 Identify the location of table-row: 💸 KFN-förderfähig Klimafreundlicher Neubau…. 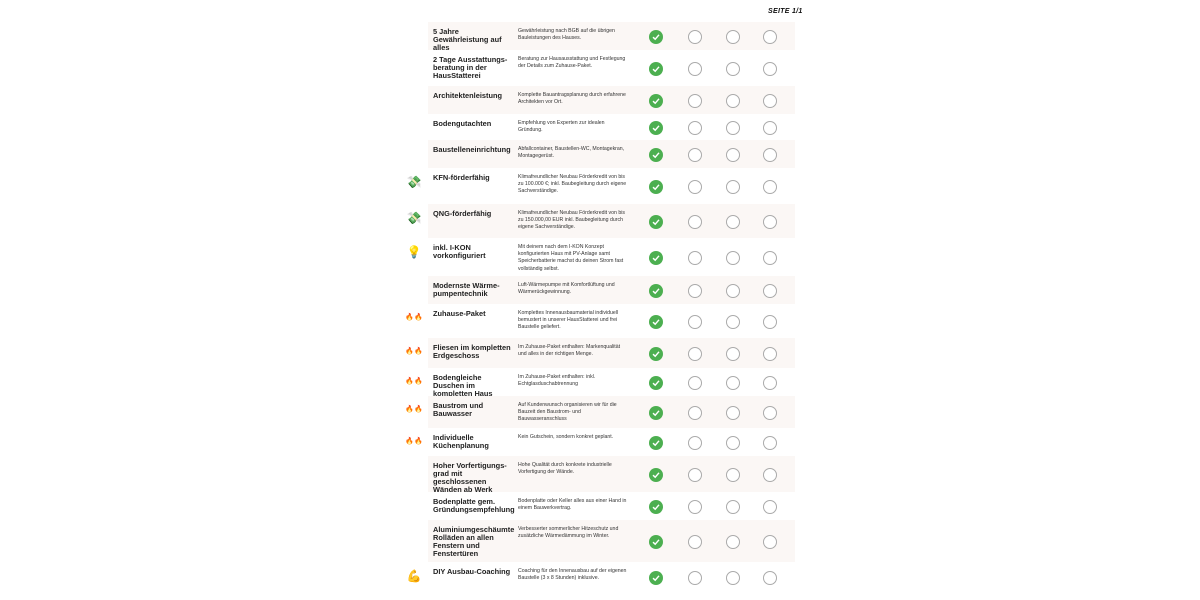
(601, 186).